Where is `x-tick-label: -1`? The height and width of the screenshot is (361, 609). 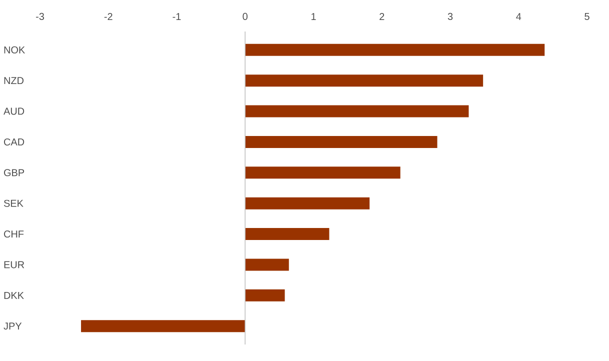
x-tick-label: -1 is located at coordinates (176, 16).